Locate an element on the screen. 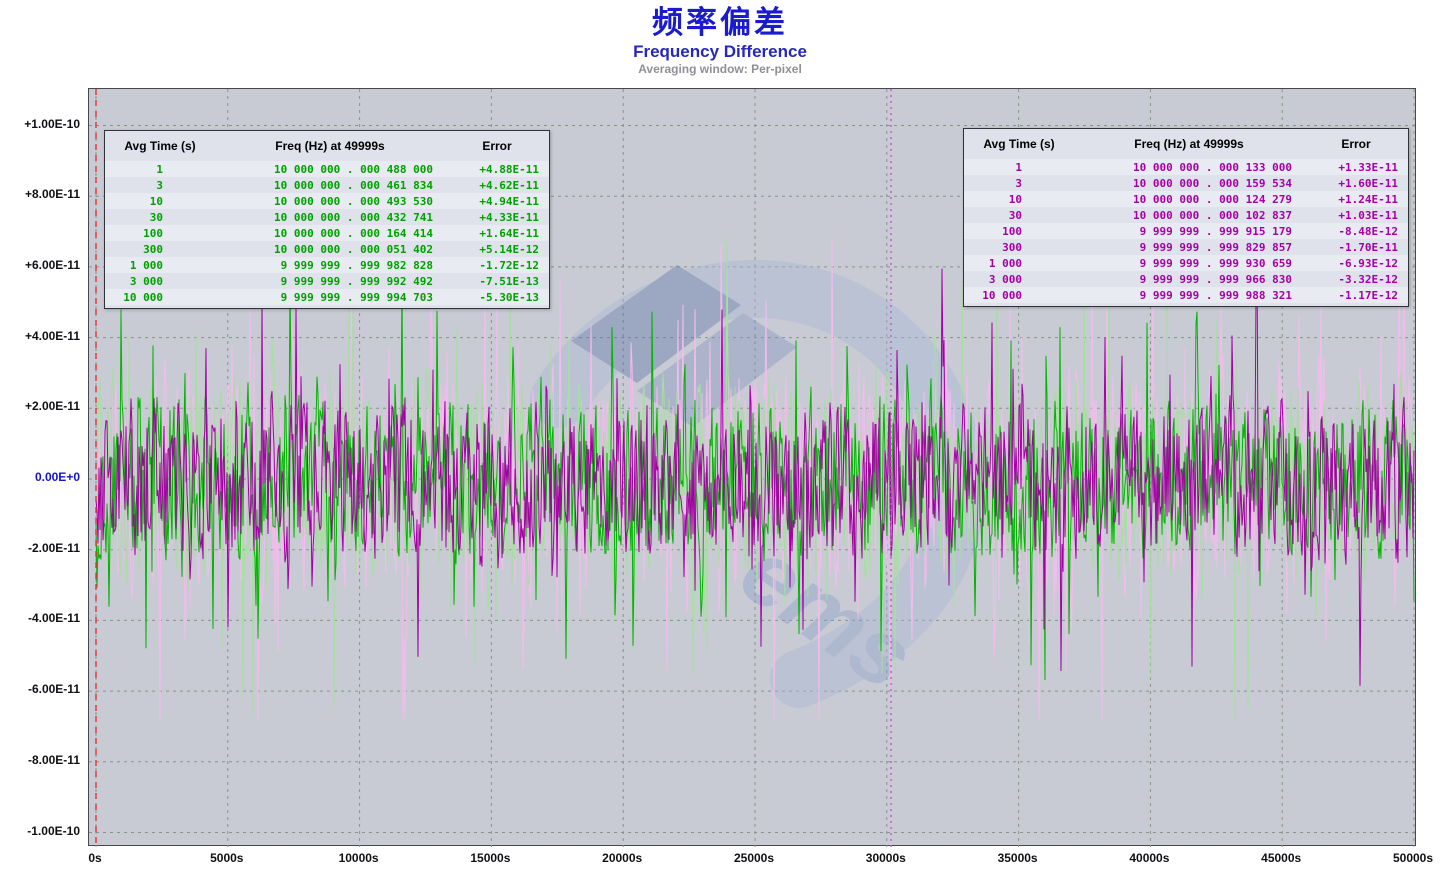 This screenshot has width=1440, height=869. legend-cell: +1.03E-11 is located at coordinates (1368, 215).